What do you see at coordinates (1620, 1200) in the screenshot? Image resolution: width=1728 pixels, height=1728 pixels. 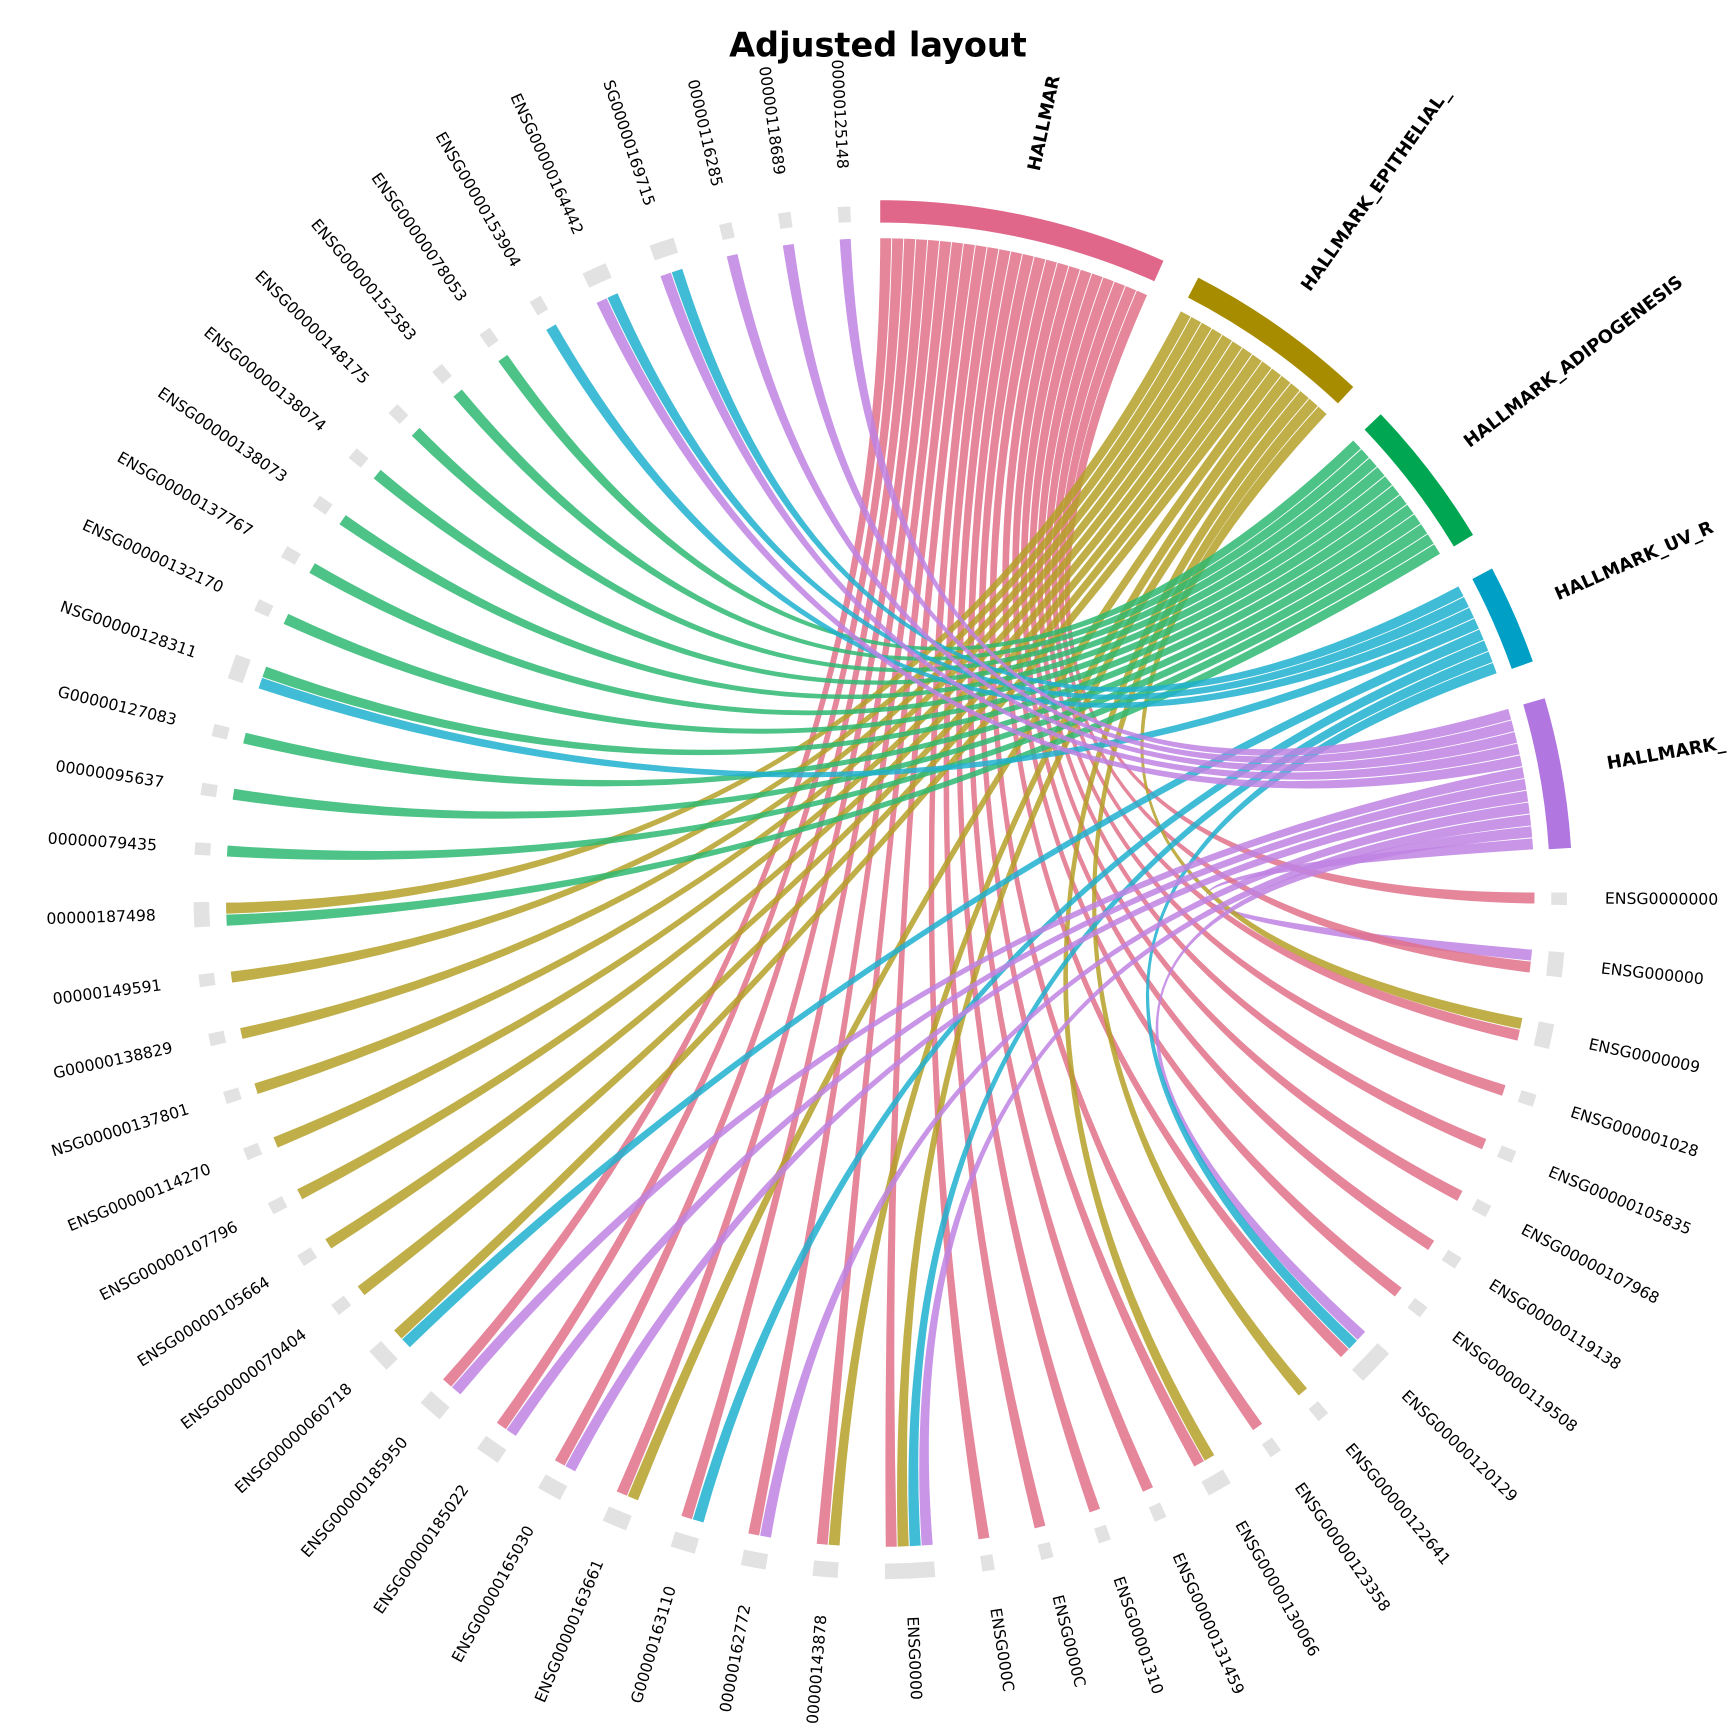 I see `gene-label: ENSG00000105835` at bounding box center [1620, 1200].